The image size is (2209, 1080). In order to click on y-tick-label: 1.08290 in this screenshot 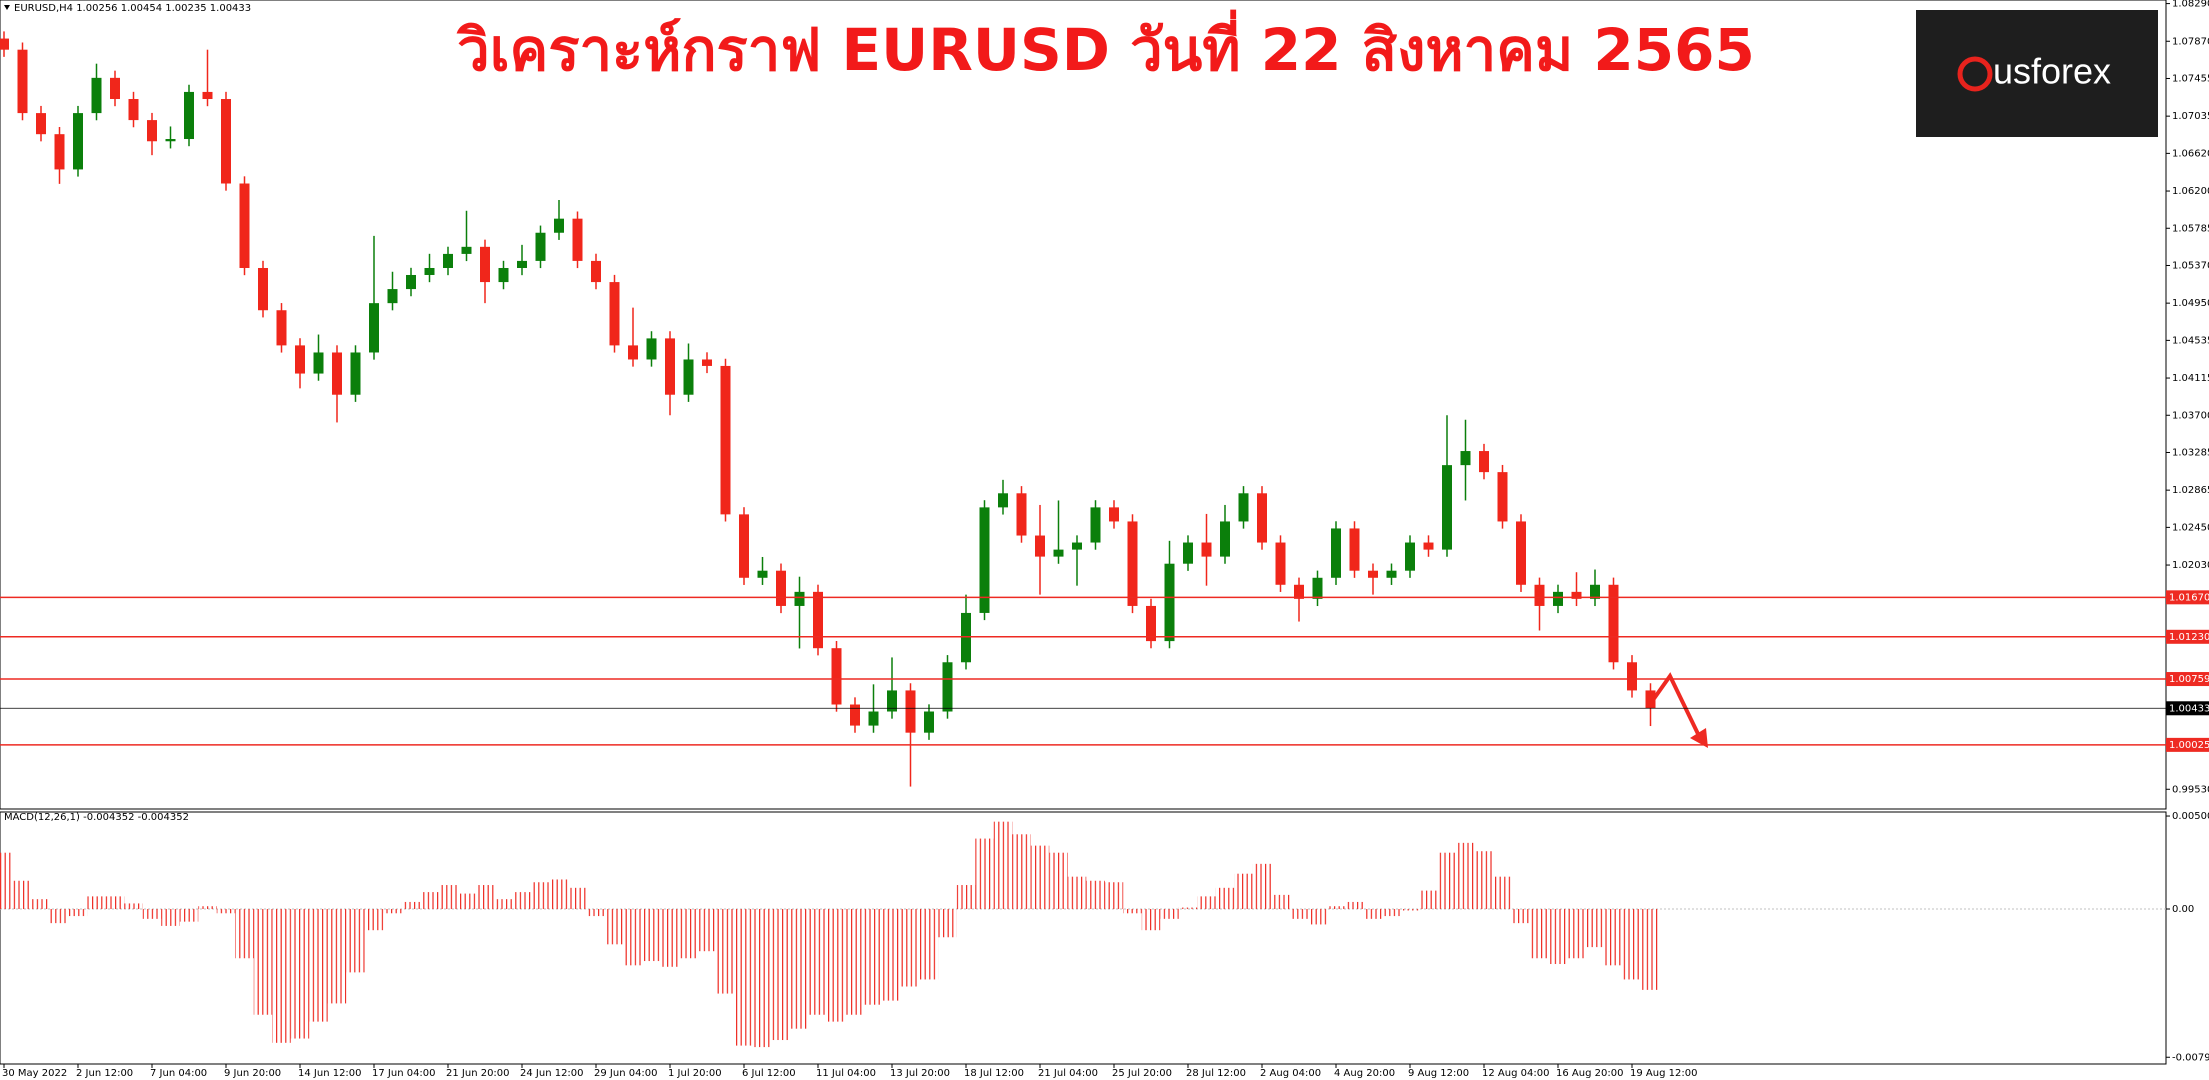, I will do `click(2190, 5)`.